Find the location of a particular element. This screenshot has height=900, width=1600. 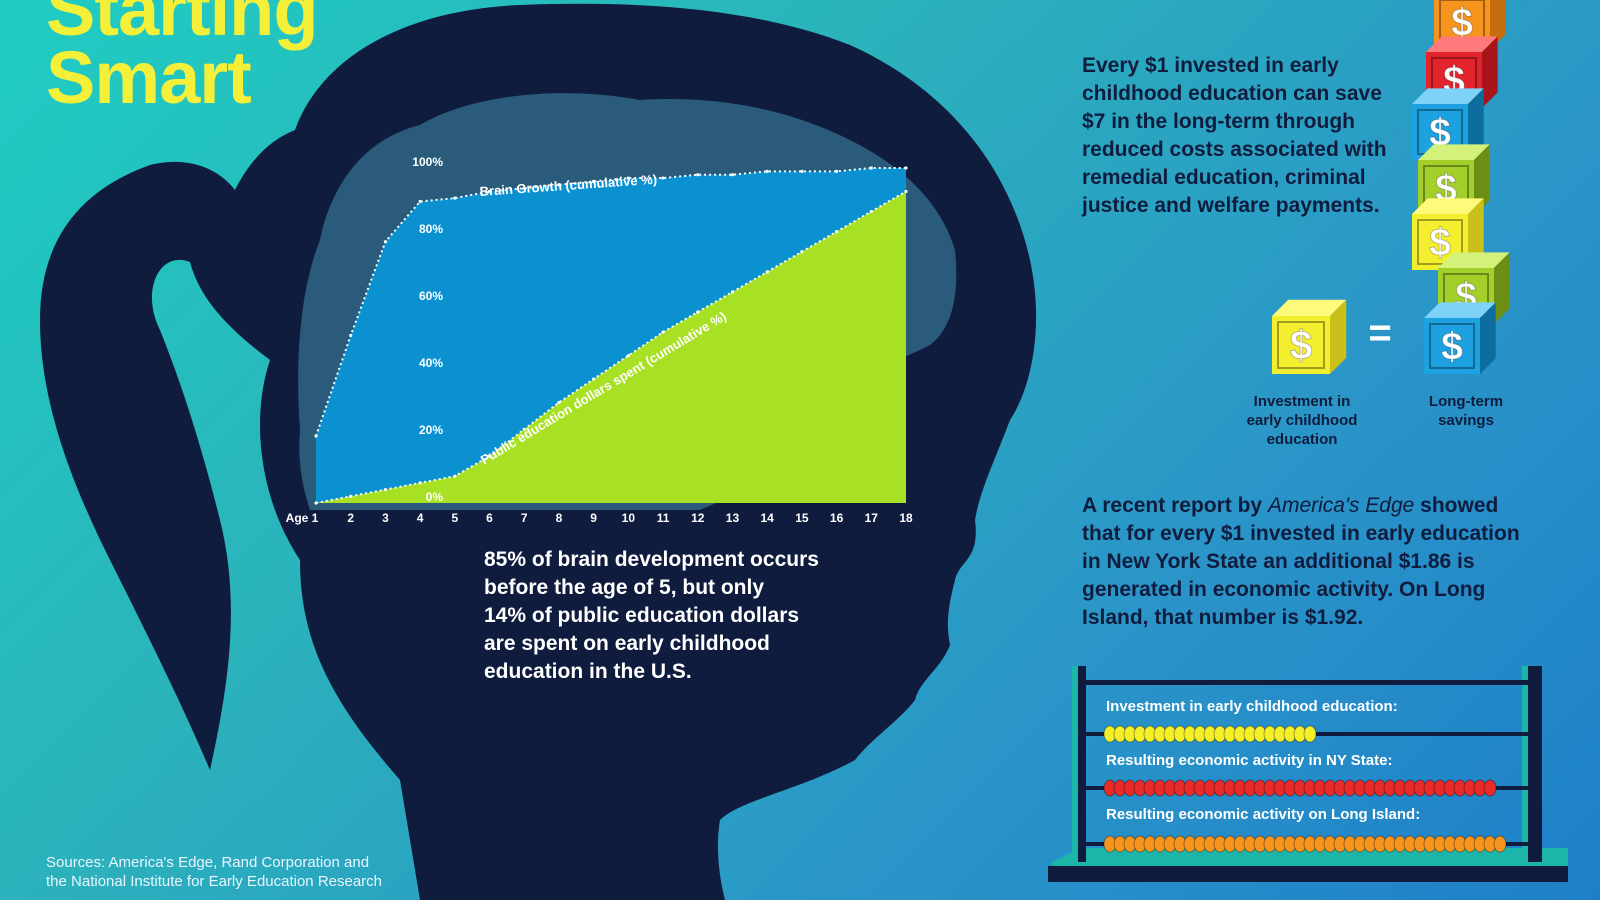

brain-text-line: are spent on early childhood is located at coordinates (627, 643).